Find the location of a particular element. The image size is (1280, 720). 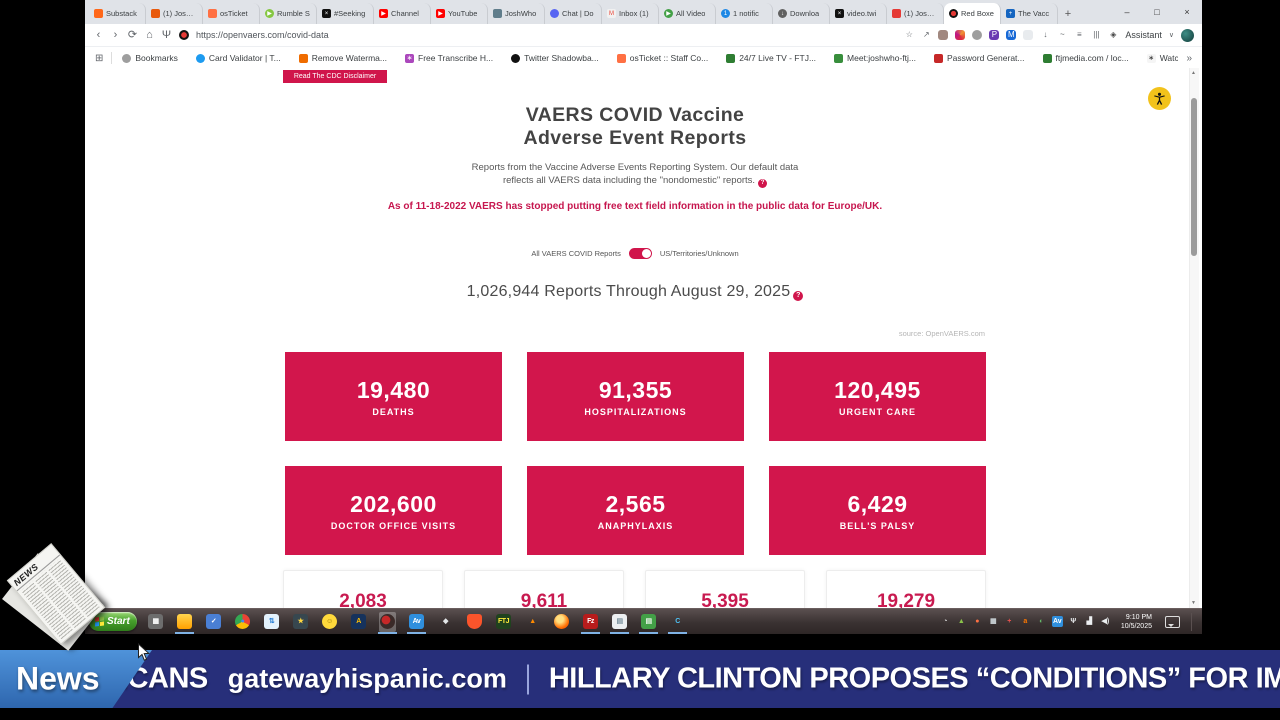

back-icon: ‹ is located at coordinates (98, 34).